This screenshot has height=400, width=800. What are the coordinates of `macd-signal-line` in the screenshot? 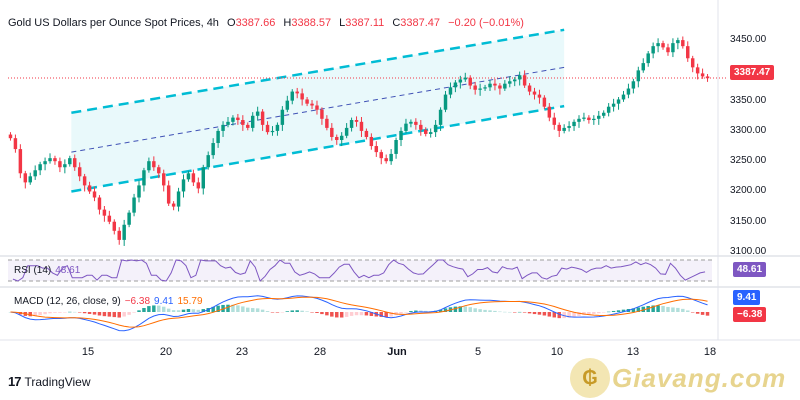 It's located at (359, 312).